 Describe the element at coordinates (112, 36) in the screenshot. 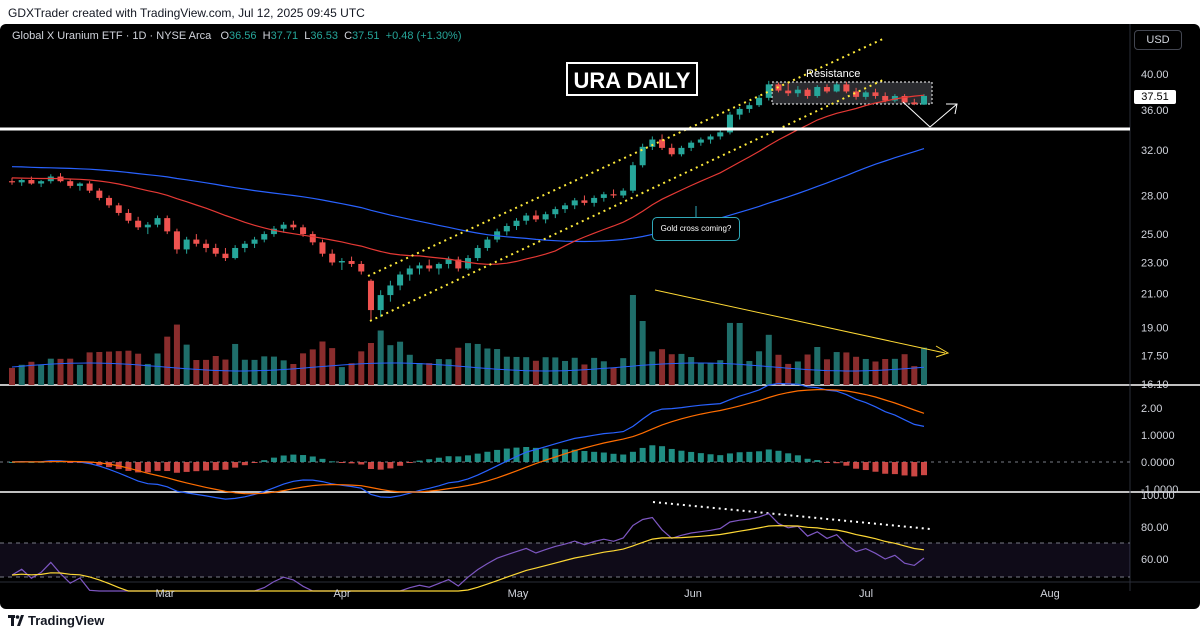

I see `symbol-description: Global X Uranium ETF · 1D · NYSE Arca` at that location.